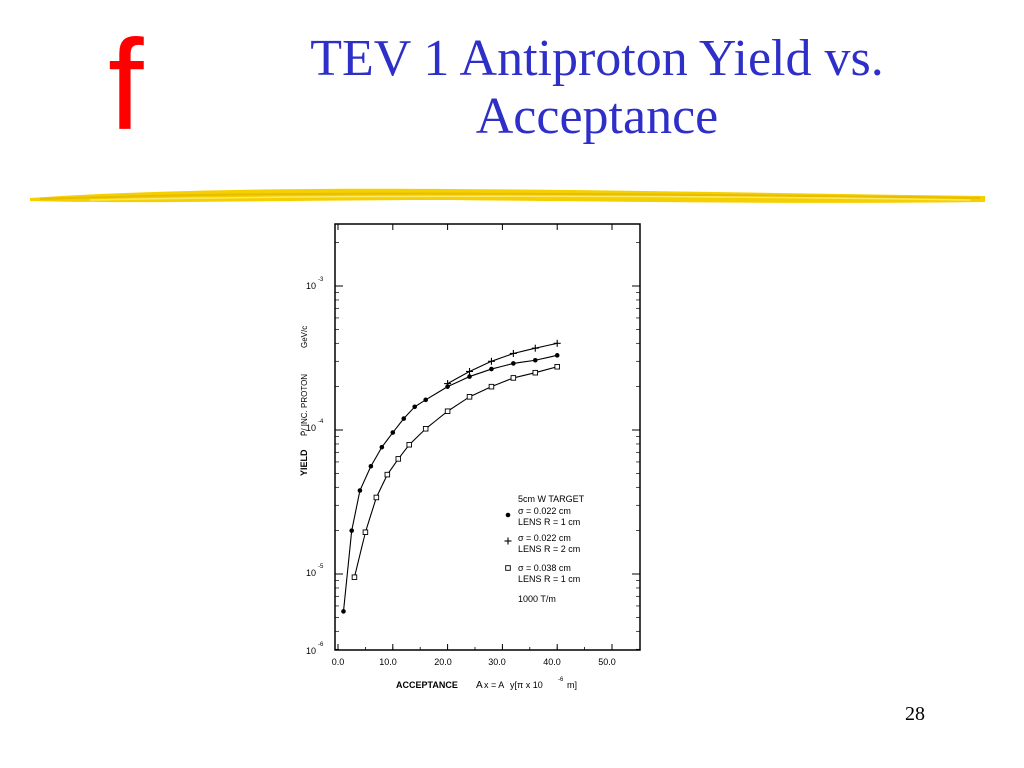 Image resolution: width=1024 pixels, height=768 pixels. I want to click on x-tick-label: 20.0, so click(443, 662).